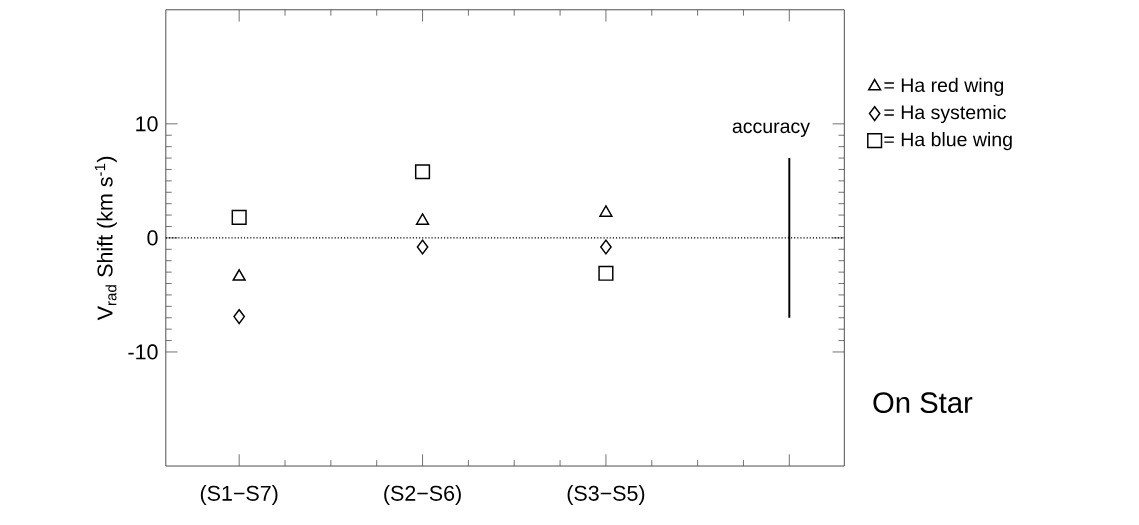 The width and height of the screenshot is (1139, 525). I want to click on legend-label: = Ha red wing, so click(944, 87).